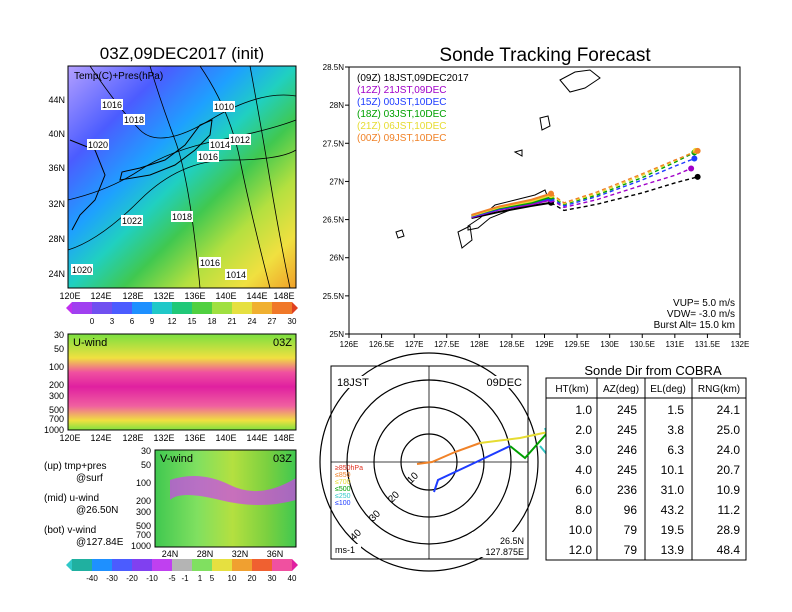  Describe the element at coordinates (627, 430) in the screenshot. I see `table-cell: 245` at that location.